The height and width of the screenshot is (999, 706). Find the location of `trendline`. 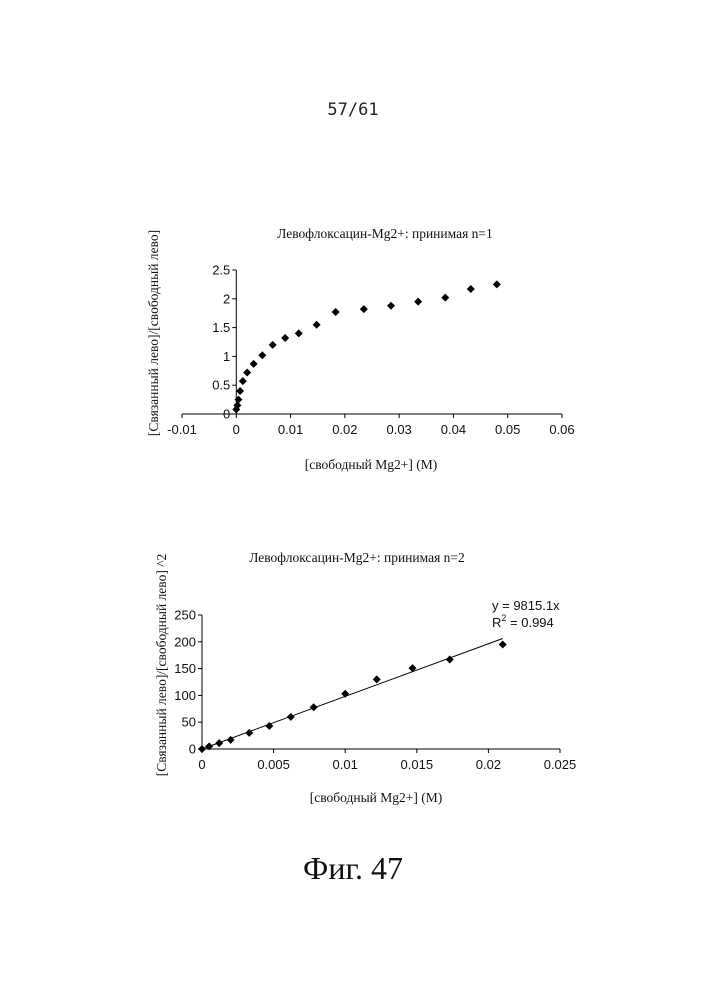

trendline is located at coordinates (352, 694).